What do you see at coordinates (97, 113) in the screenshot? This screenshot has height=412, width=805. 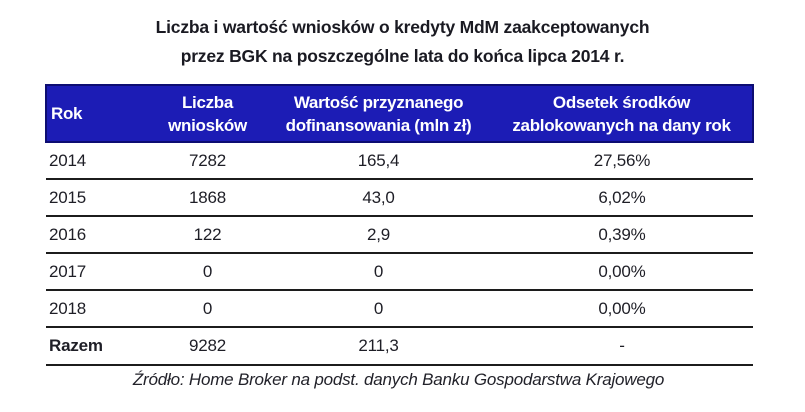 I see `header-rok: Rok` at bounding box center [97, 113].